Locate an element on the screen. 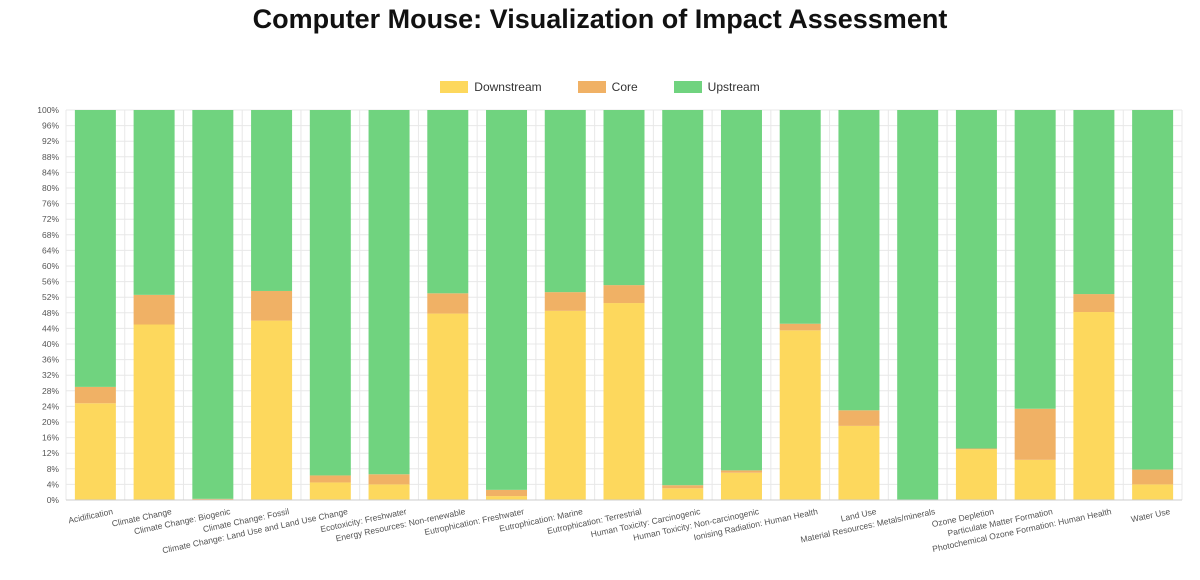 The image size is (1200, 580). y-tick-label: 20% is located at coordinates (50, 422).